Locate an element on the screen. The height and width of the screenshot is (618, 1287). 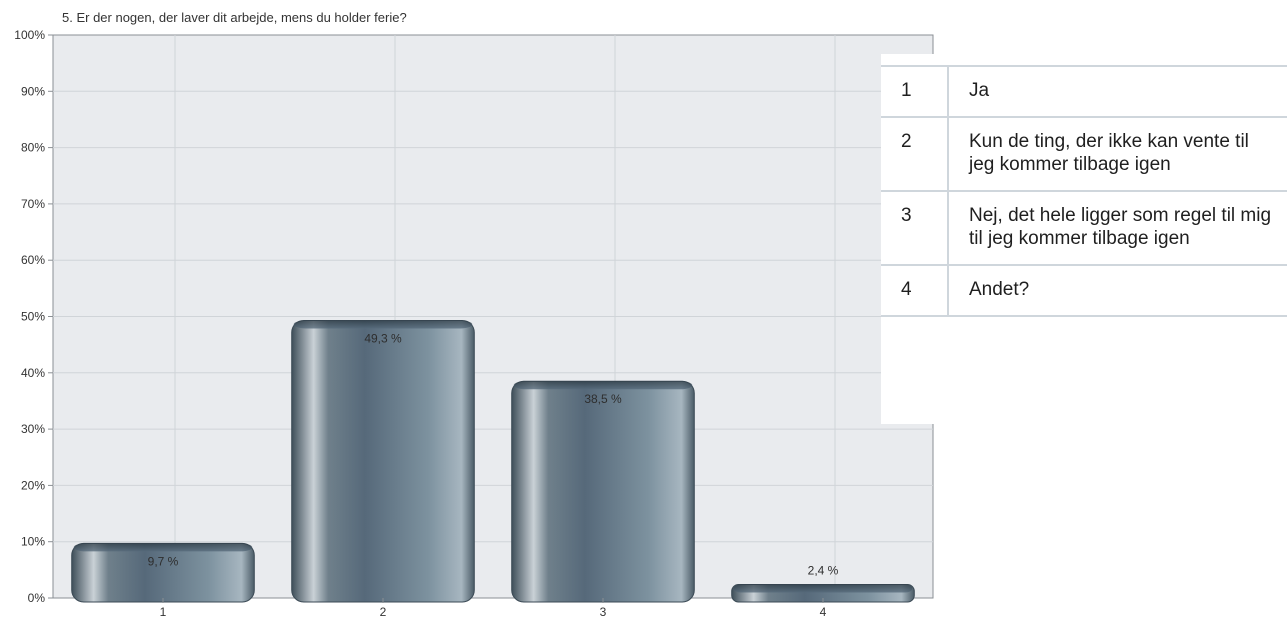
legend-row: 1 Ja is located at coordinates (1084, 91).